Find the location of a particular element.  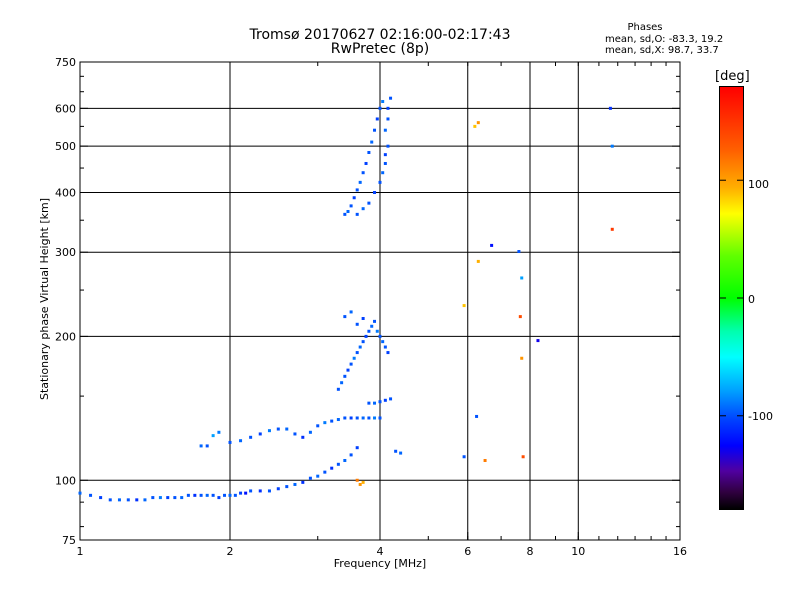

x-tick-label: 10 is located at coordinates (578, 551).